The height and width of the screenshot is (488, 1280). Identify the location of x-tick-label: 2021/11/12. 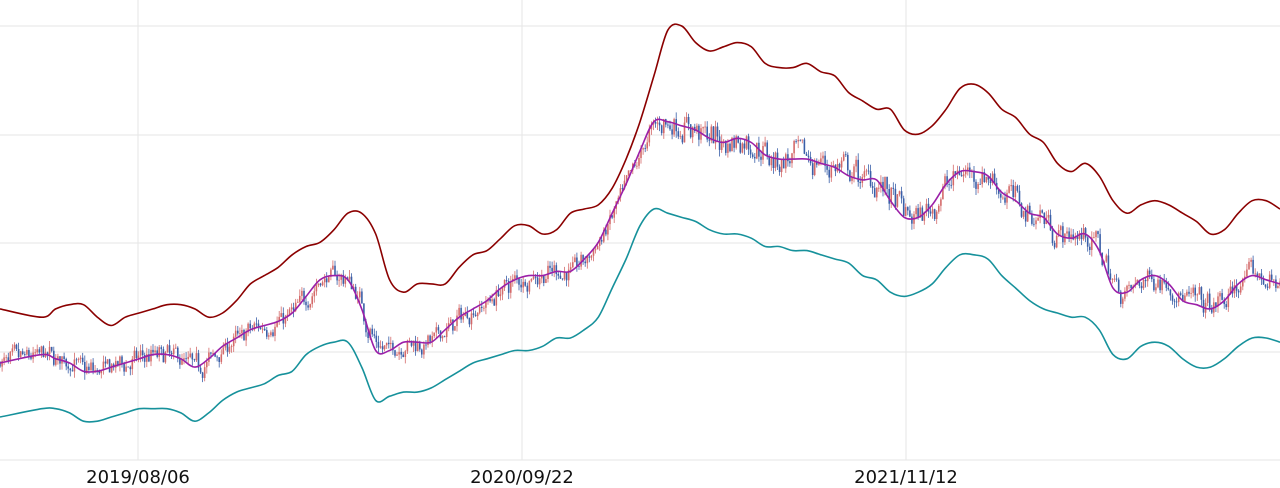
(906, 477).